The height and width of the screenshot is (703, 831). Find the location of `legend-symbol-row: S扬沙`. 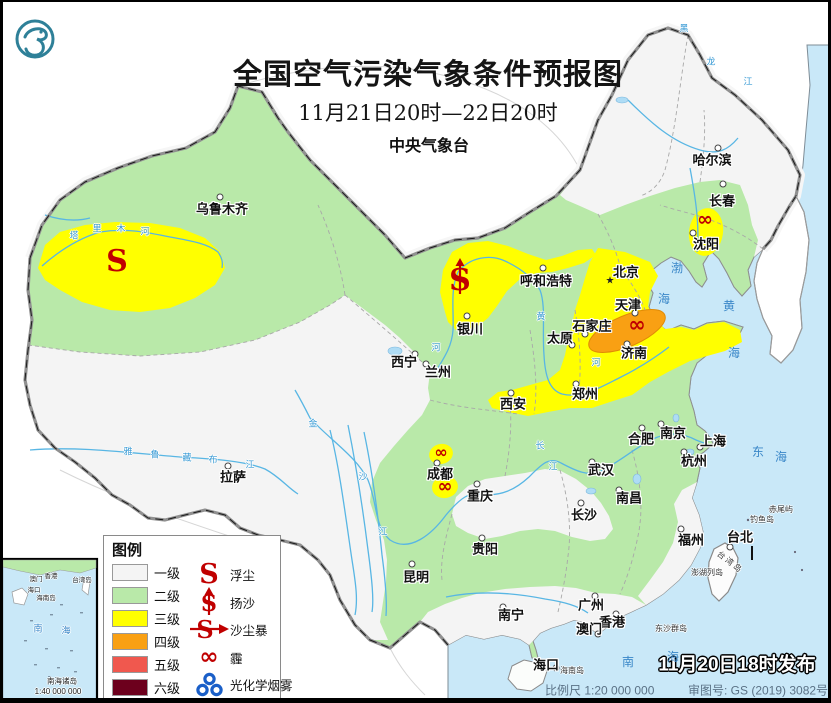

legend-symbol-row: S扬沙 is located at coordinates (234, 602).